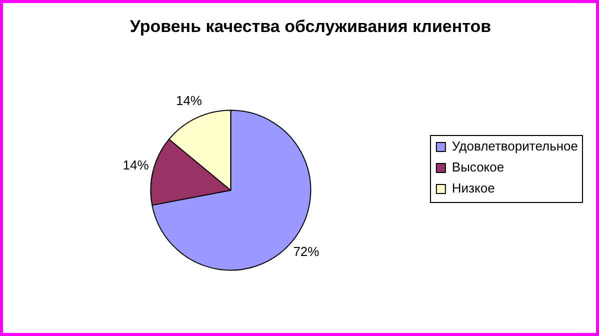 This screenshot has width=599, height=336. What do you see at coordinates (473, 188) in the screenshot?
I see `legend-label: Низкое` at bounding box center [473, 188].